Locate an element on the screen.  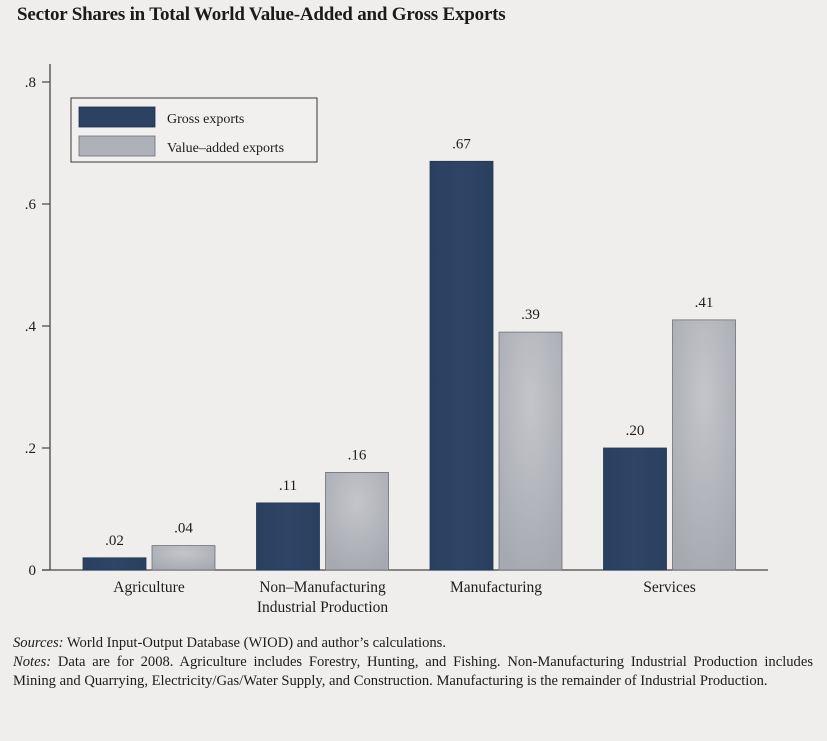
y-tick-label: .4 is located at coordinates (31, 327).